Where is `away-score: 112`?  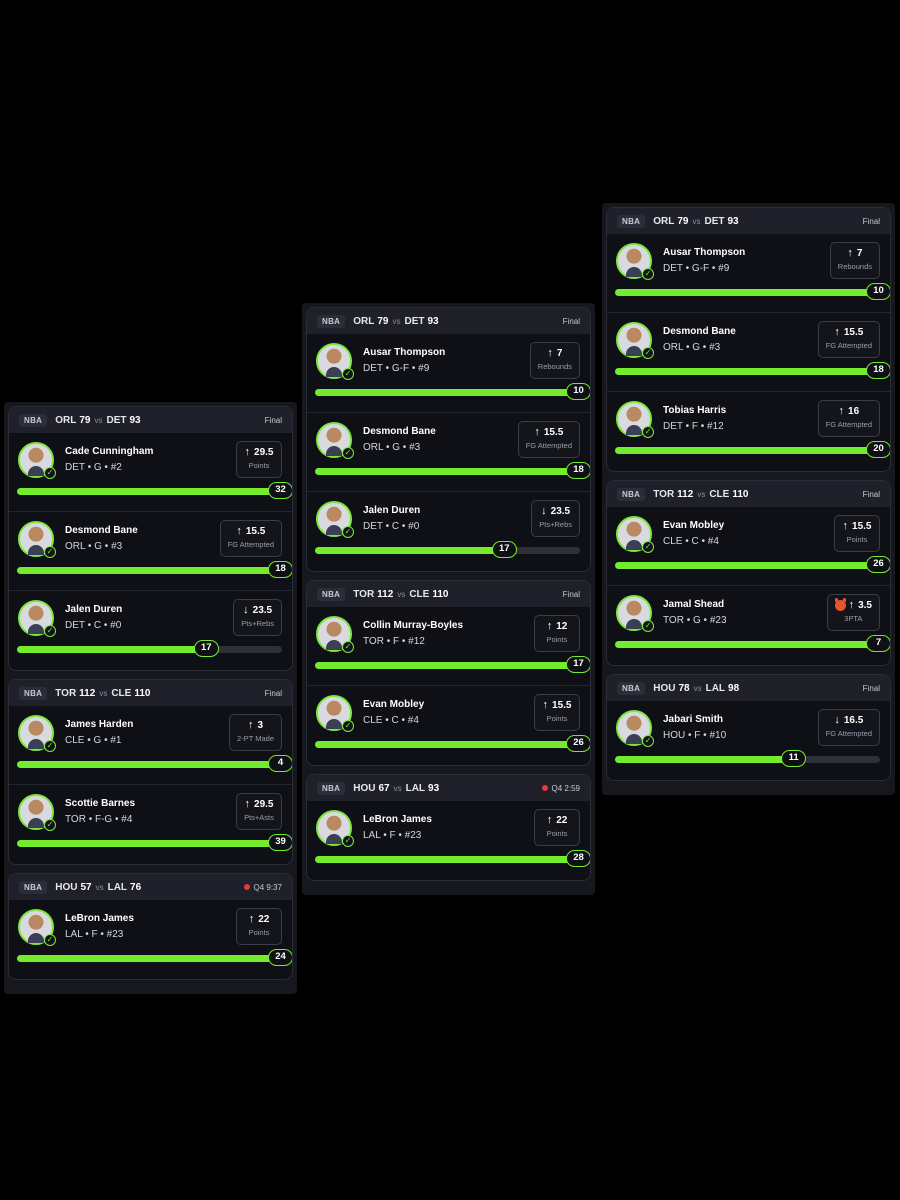
away-score: 112 is located at coordinates (385, 594).